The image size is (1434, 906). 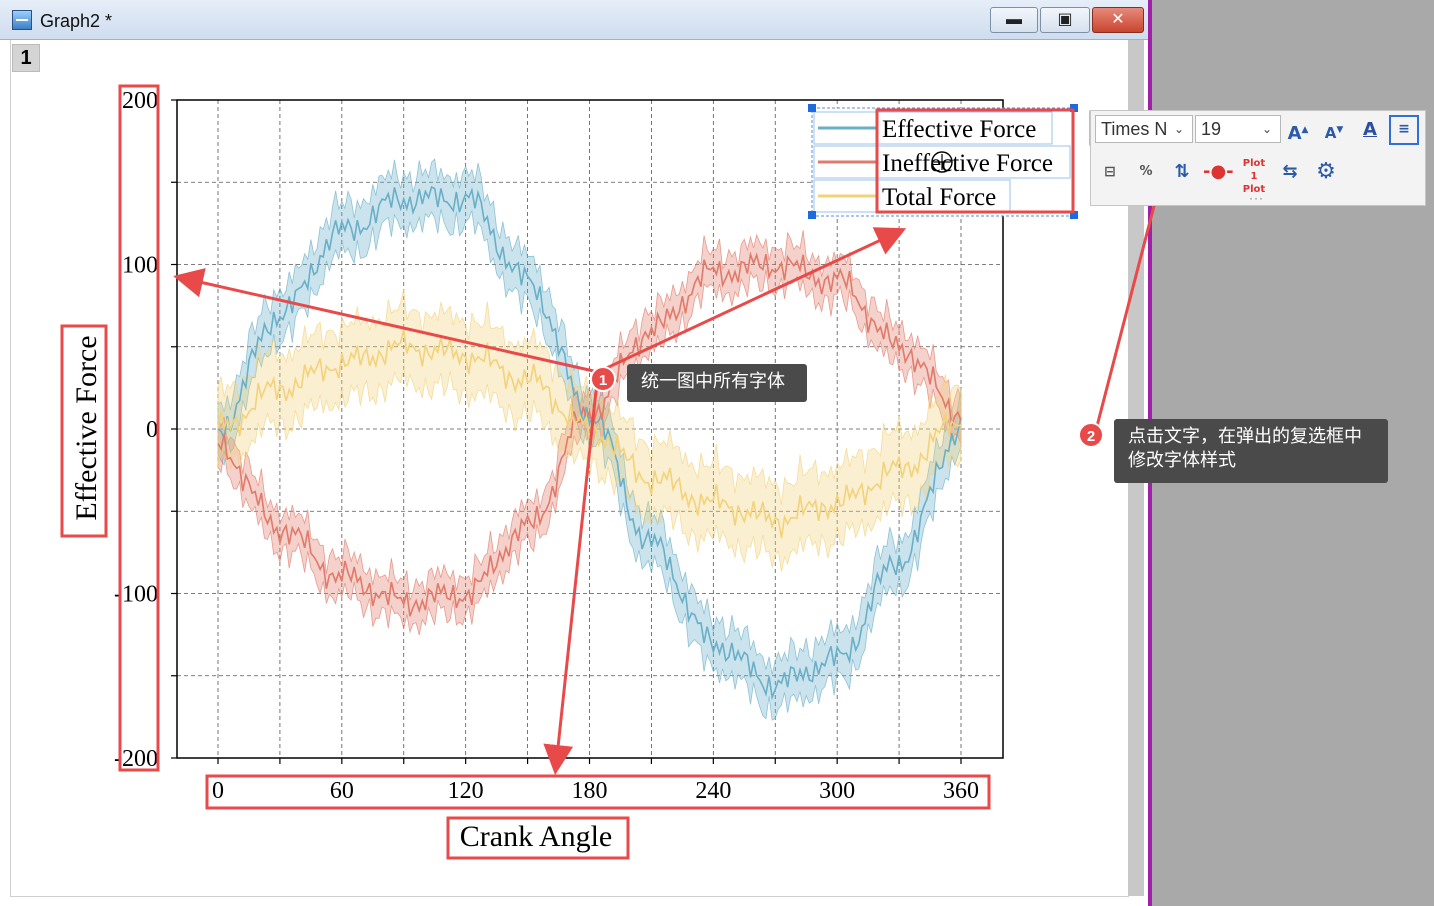 What do you see at coordinates (603, 379) in the screenshot?
I see `step-badge-1: 1` at bounding box center [603, 379].